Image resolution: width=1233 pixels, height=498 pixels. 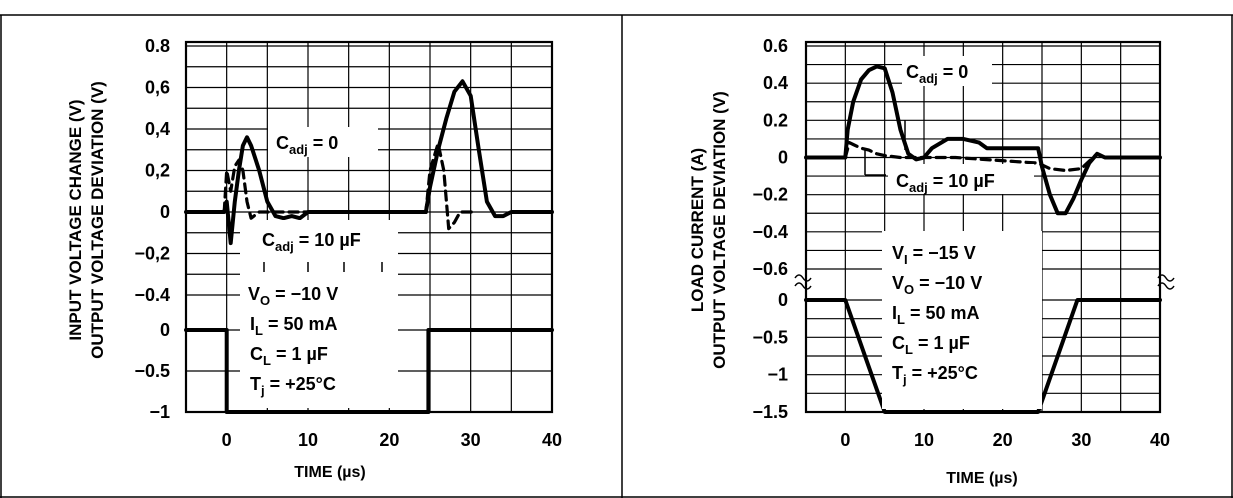 I want to click on right-cond-tj: Tj = +25°C, so click(x=935, y=375).